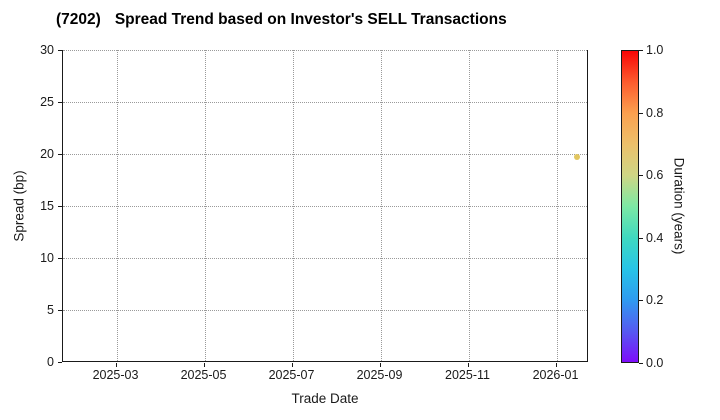 This screenshot has width=720, height=420. I want to click on y-tick-label: 15, so click(47, 206).